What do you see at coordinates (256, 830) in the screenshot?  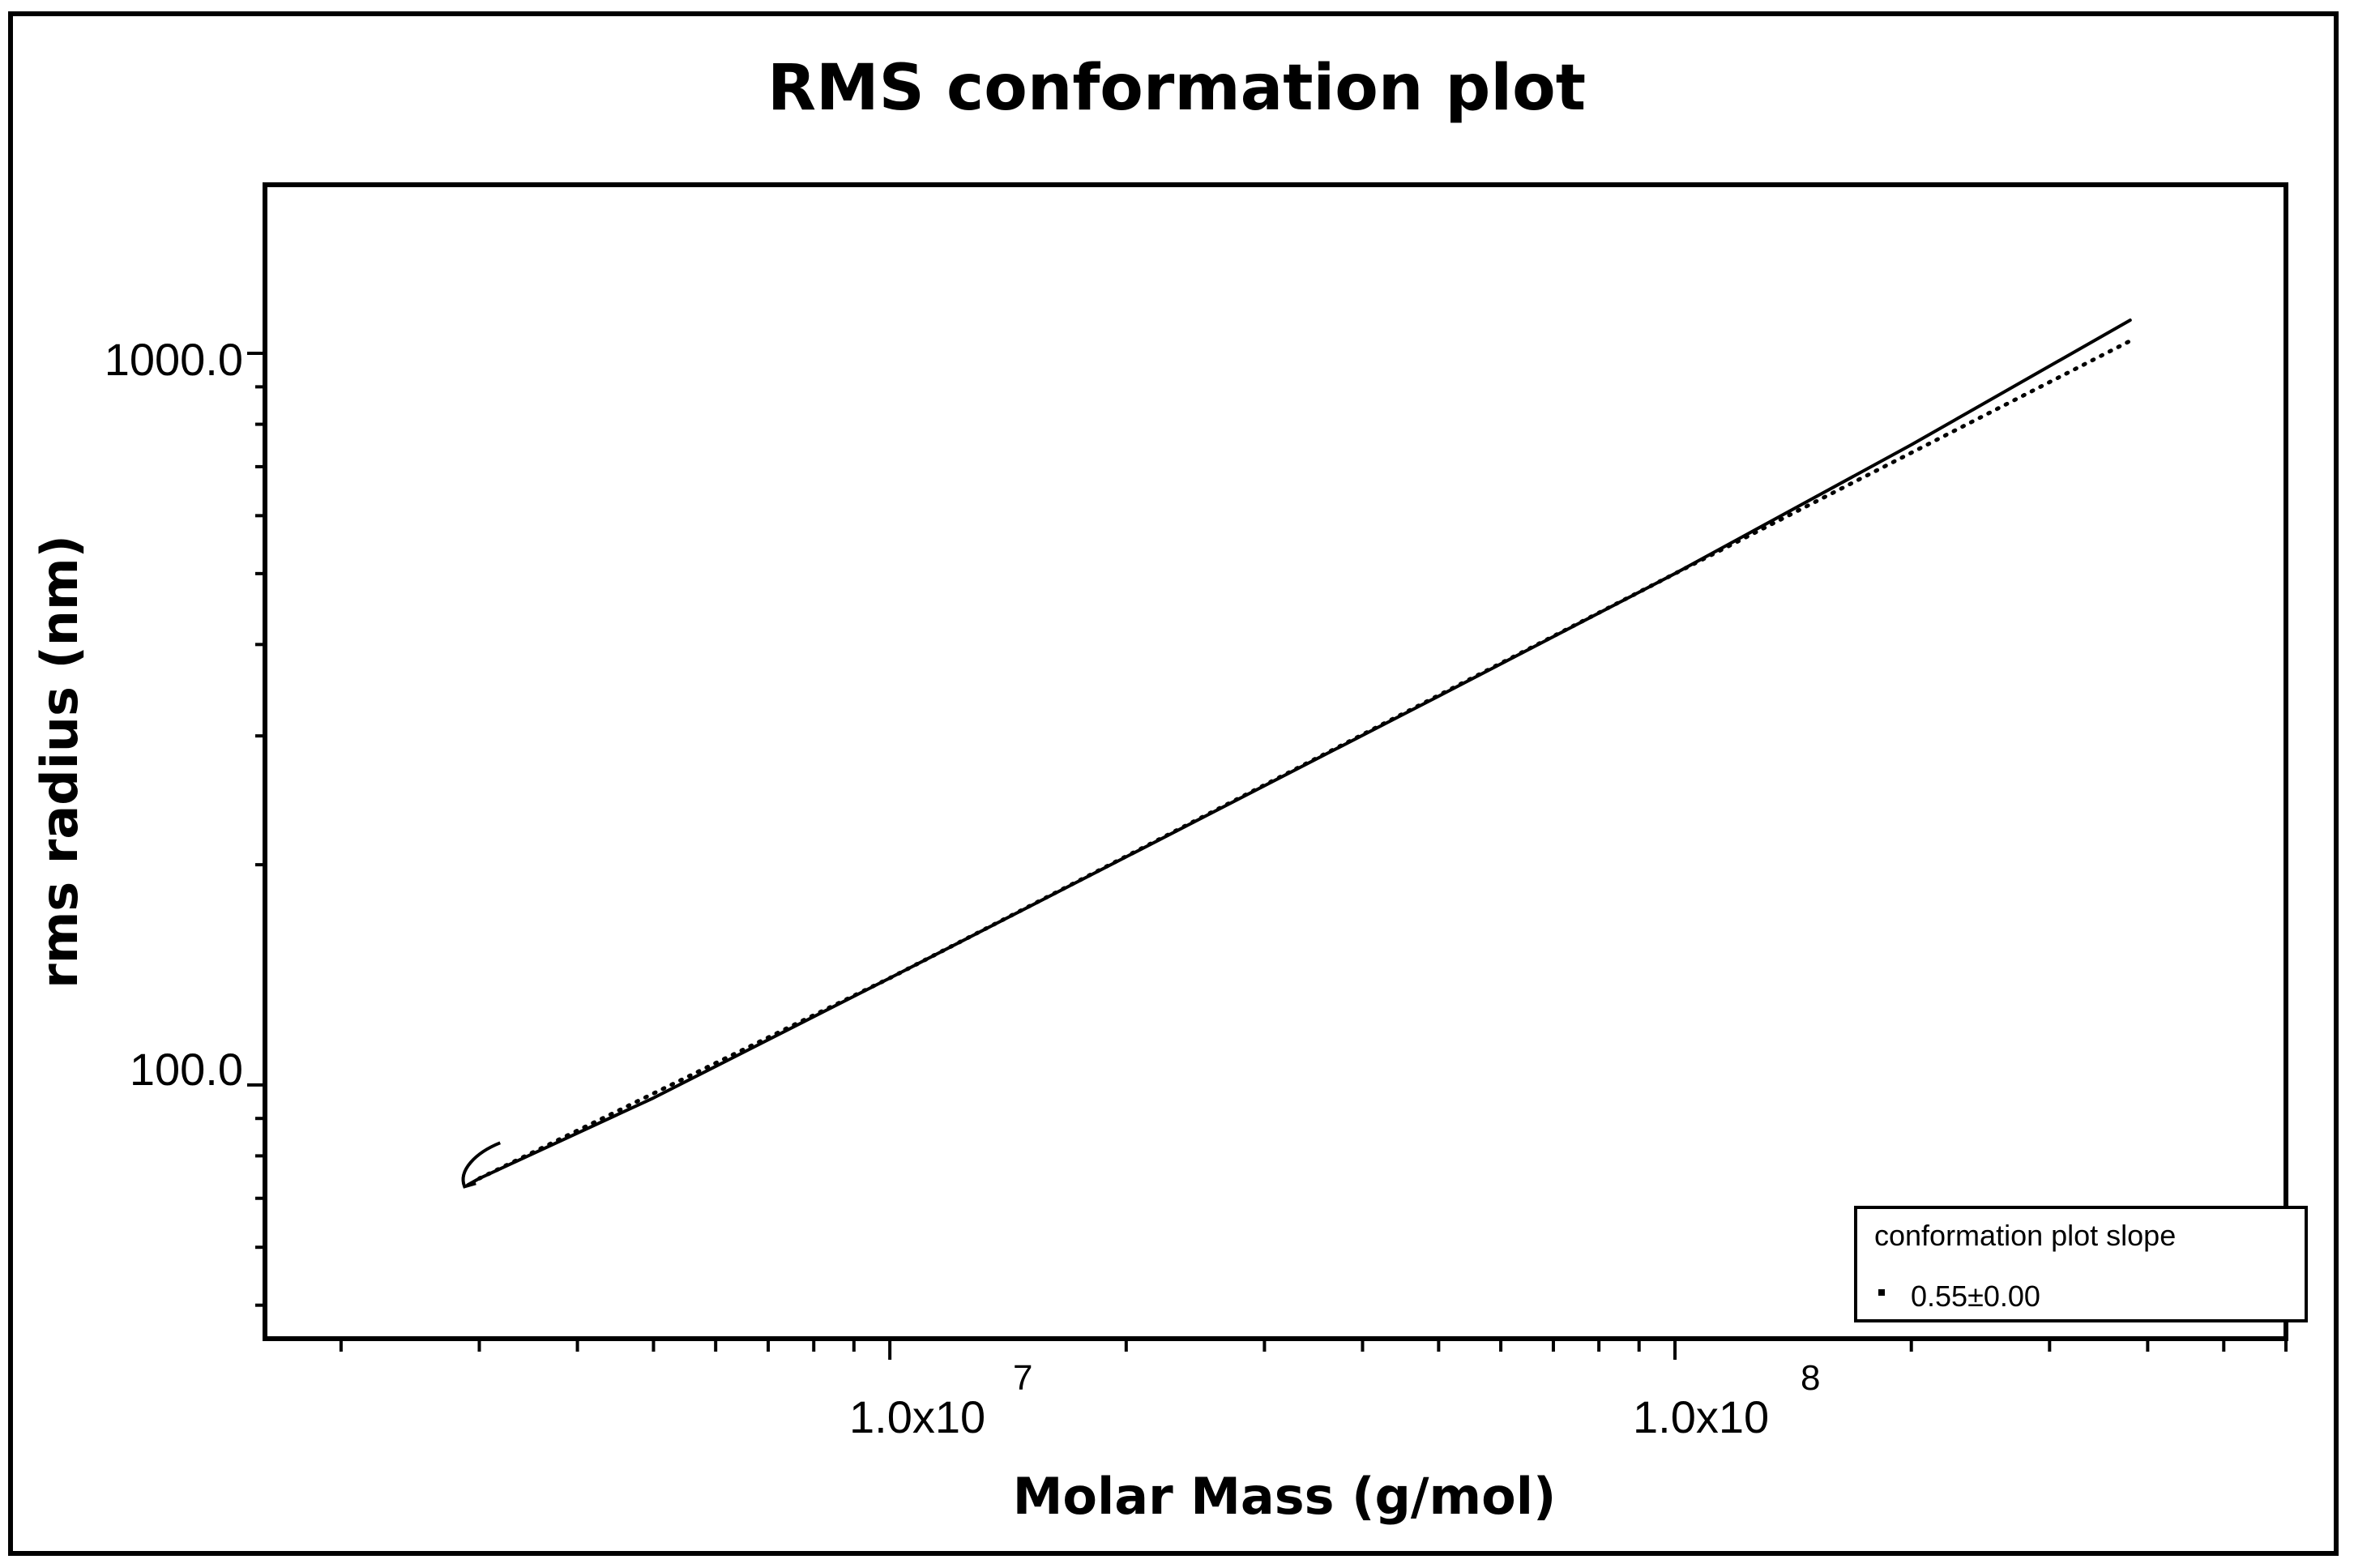 I see `y-axis-ticks` at bounding box center [256, 830].